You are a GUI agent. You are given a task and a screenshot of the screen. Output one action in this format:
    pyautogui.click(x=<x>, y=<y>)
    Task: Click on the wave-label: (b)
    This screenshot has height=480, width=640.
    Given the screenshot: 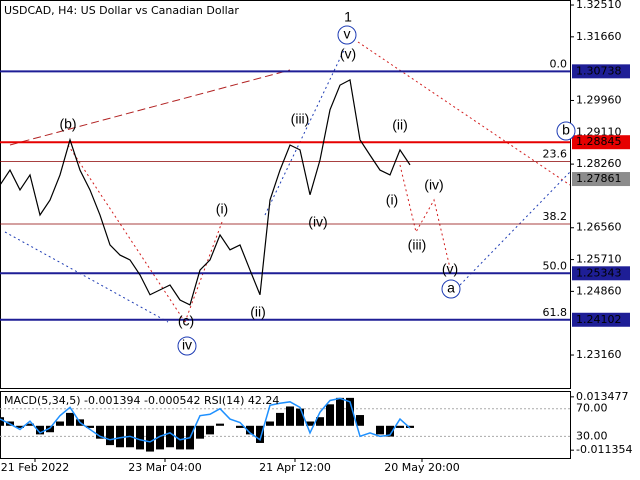 What is the action you would take?
    pyautogui.click(x=67, y=124)
    